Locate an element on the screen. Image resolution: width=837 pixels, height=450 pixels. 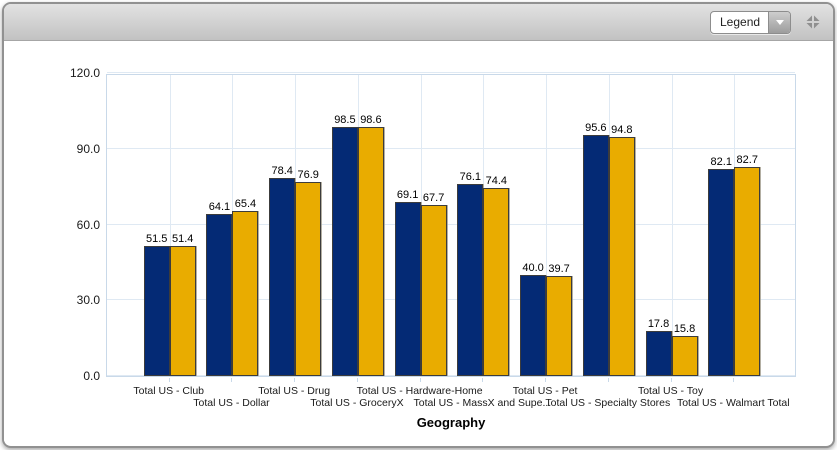
chevron-down-icon is located at coordinates (779, 22).